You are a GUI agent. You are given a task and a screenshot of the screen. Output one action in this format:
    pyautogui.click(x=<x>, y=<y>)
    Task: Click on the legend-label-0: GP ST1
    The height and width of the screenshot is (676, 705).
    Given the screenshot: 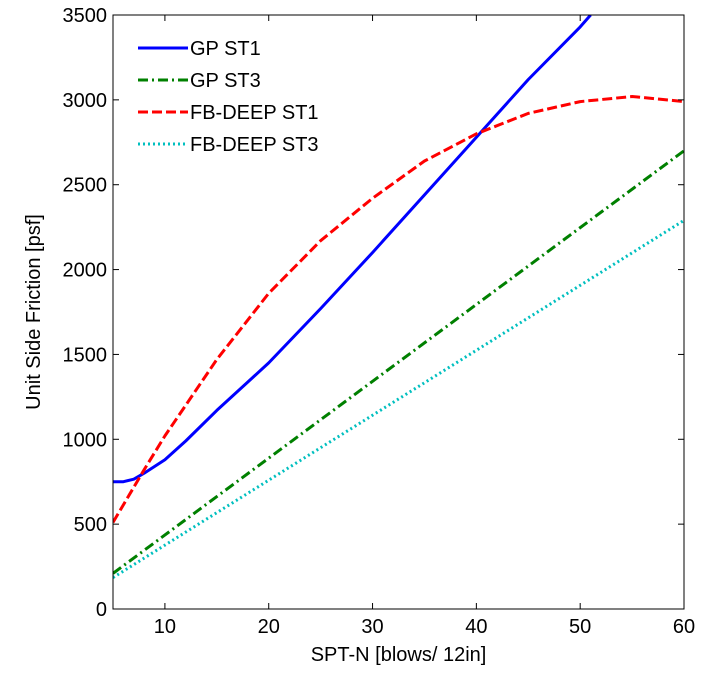 What is the action you would take?
    pyautogui.click(x=225, y=49)
    